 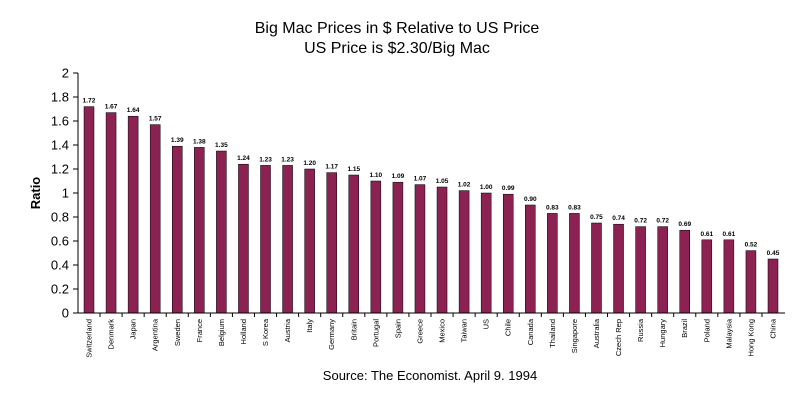 I want to click on bar-argentina, so click(x=155, y=219).